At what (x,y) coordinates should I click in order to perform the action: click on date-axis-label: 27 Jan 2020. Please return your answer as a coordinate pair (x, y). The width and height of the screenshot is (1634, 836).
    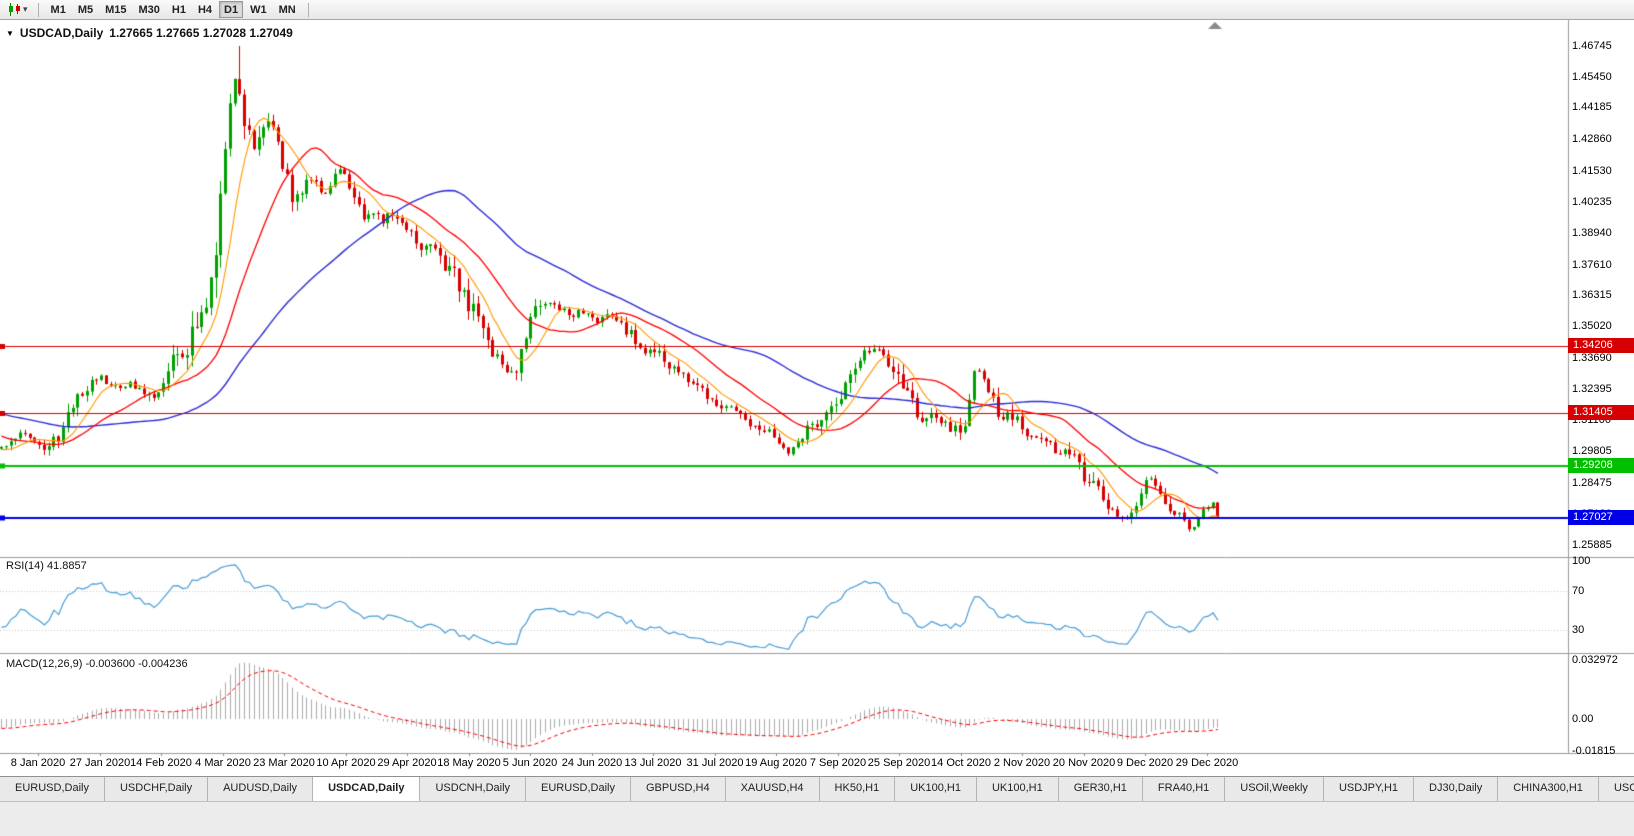
    Looking at the image, I should click on (100, 763).